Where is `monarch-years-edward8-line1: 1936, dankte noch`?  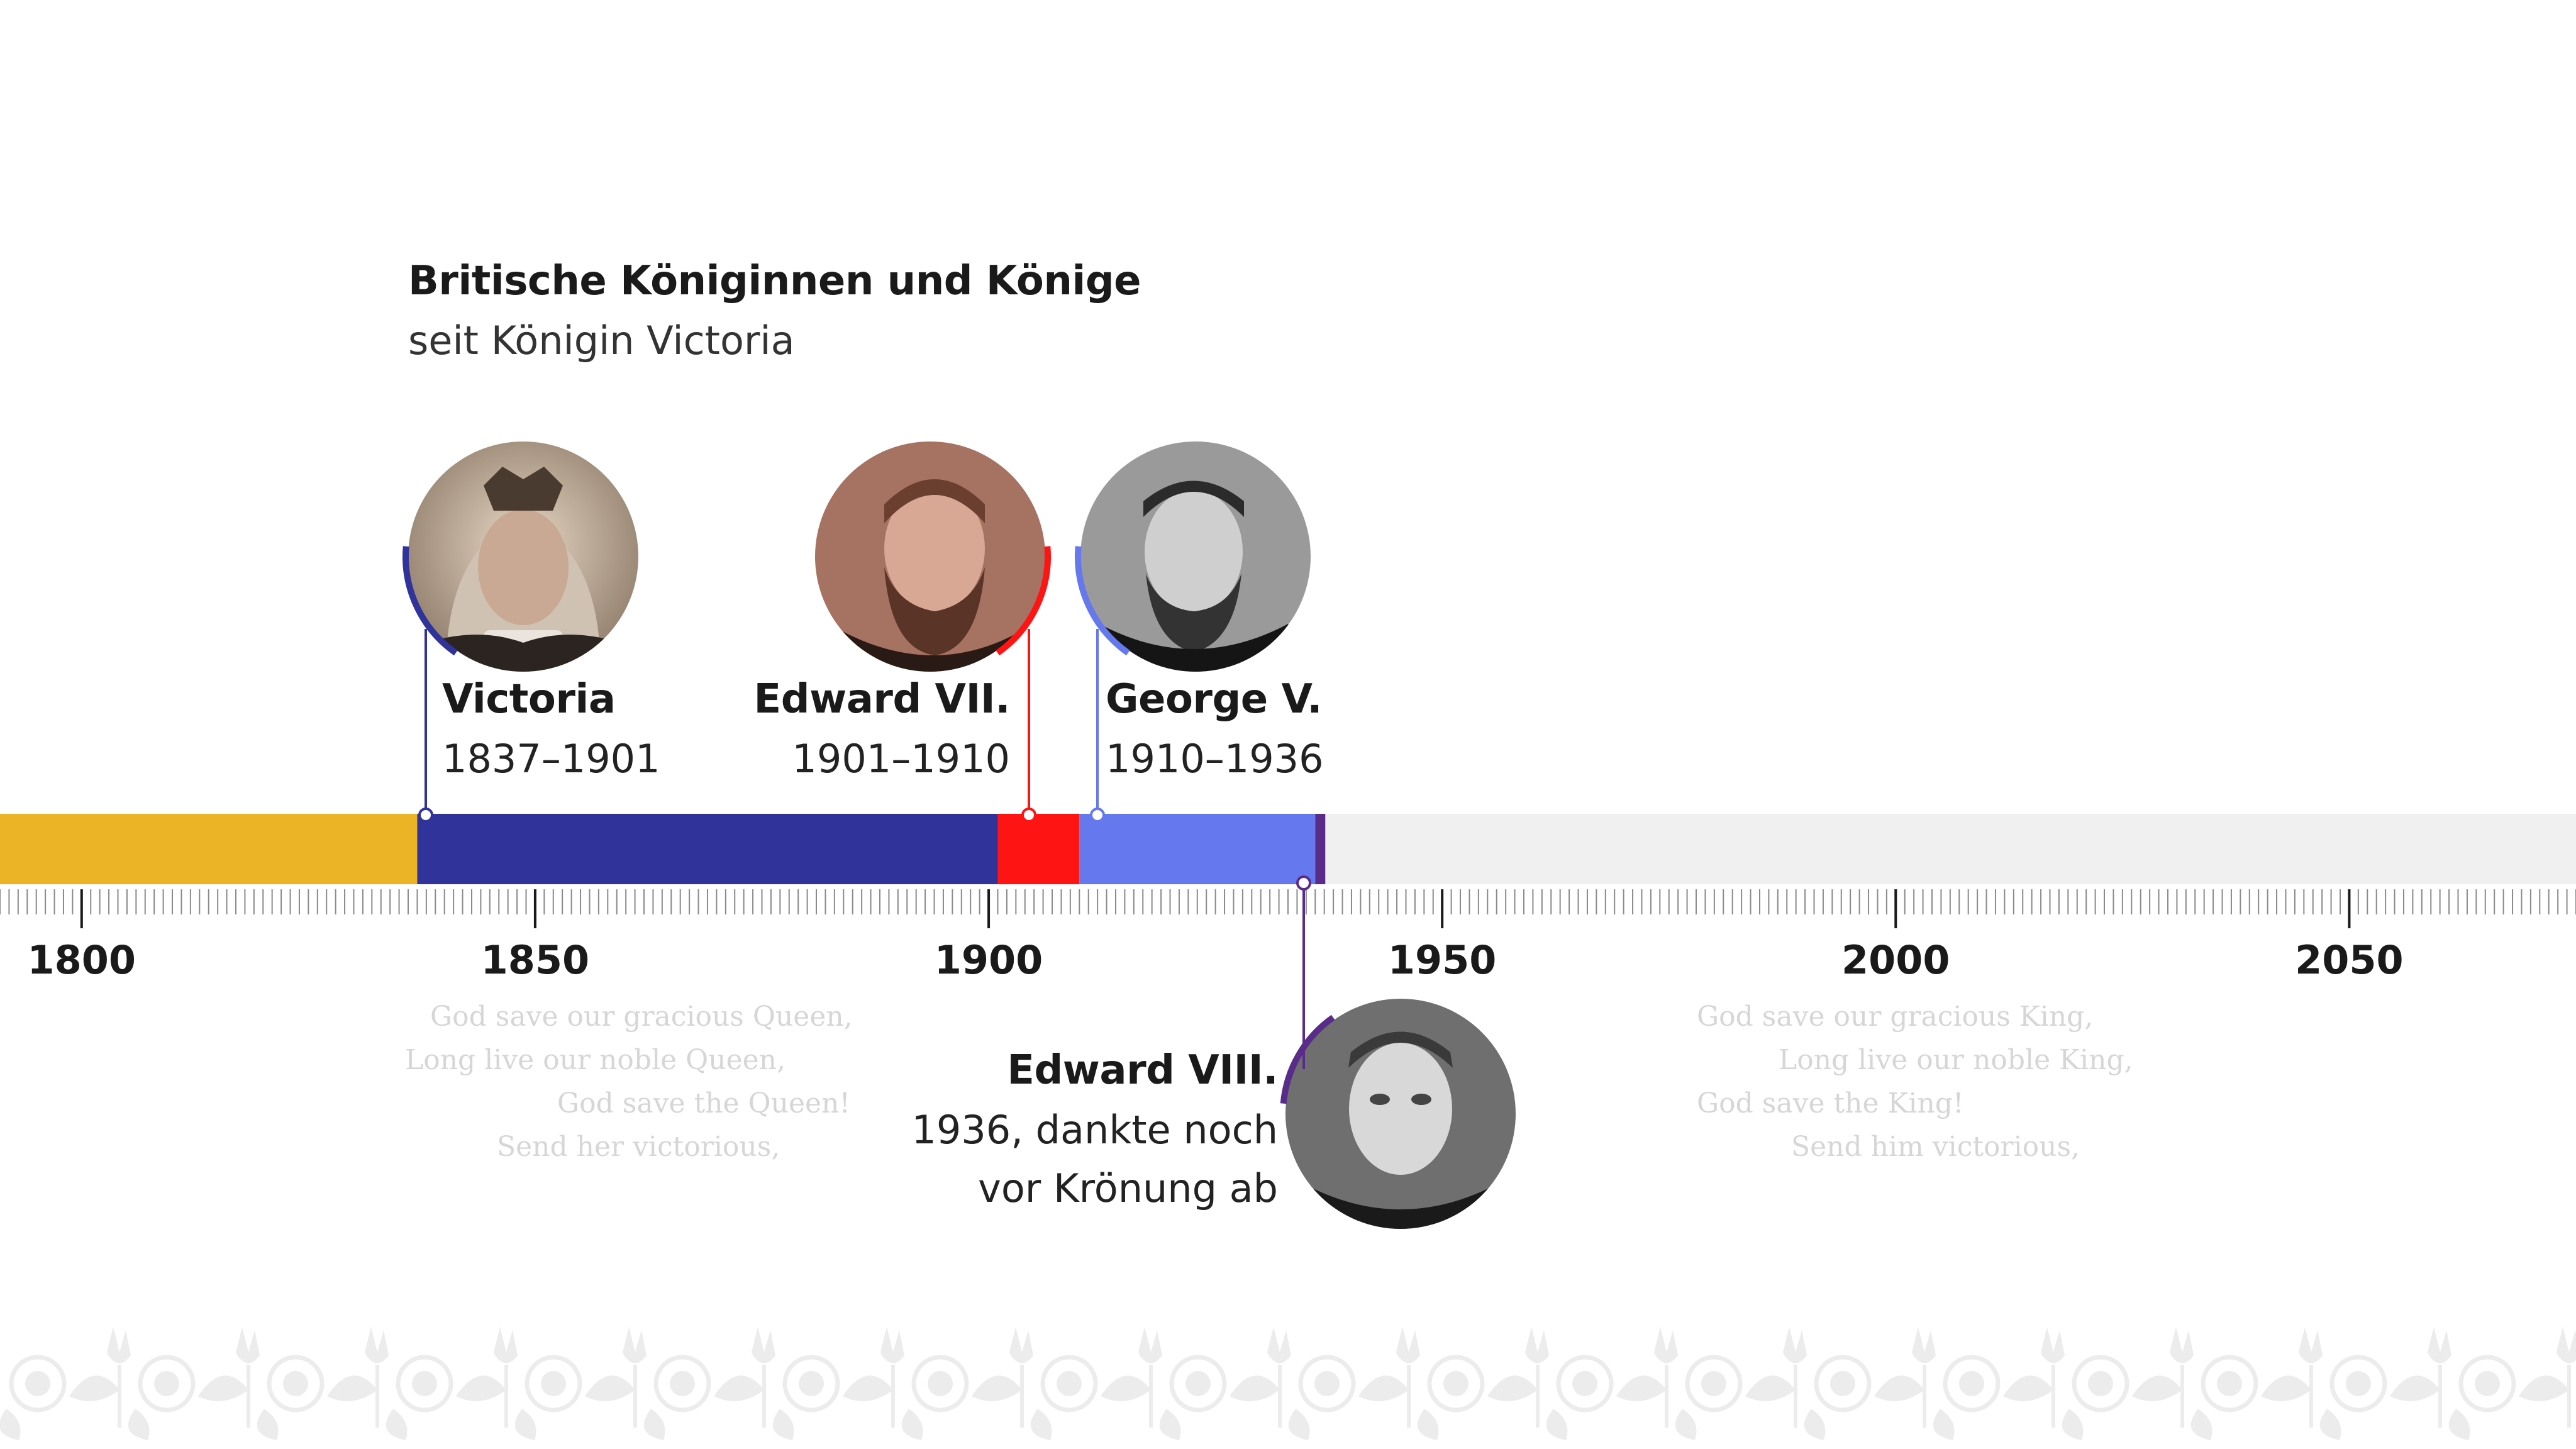
monarch-years-edward8-line1: 1936, dankte noch is located at coordinates (1094, 1130).